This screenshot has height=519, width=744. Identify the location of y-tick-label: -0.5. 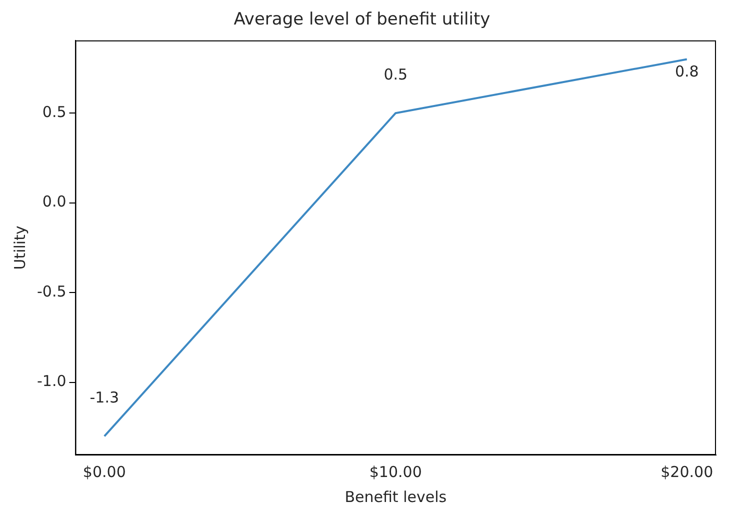
(51, 291).